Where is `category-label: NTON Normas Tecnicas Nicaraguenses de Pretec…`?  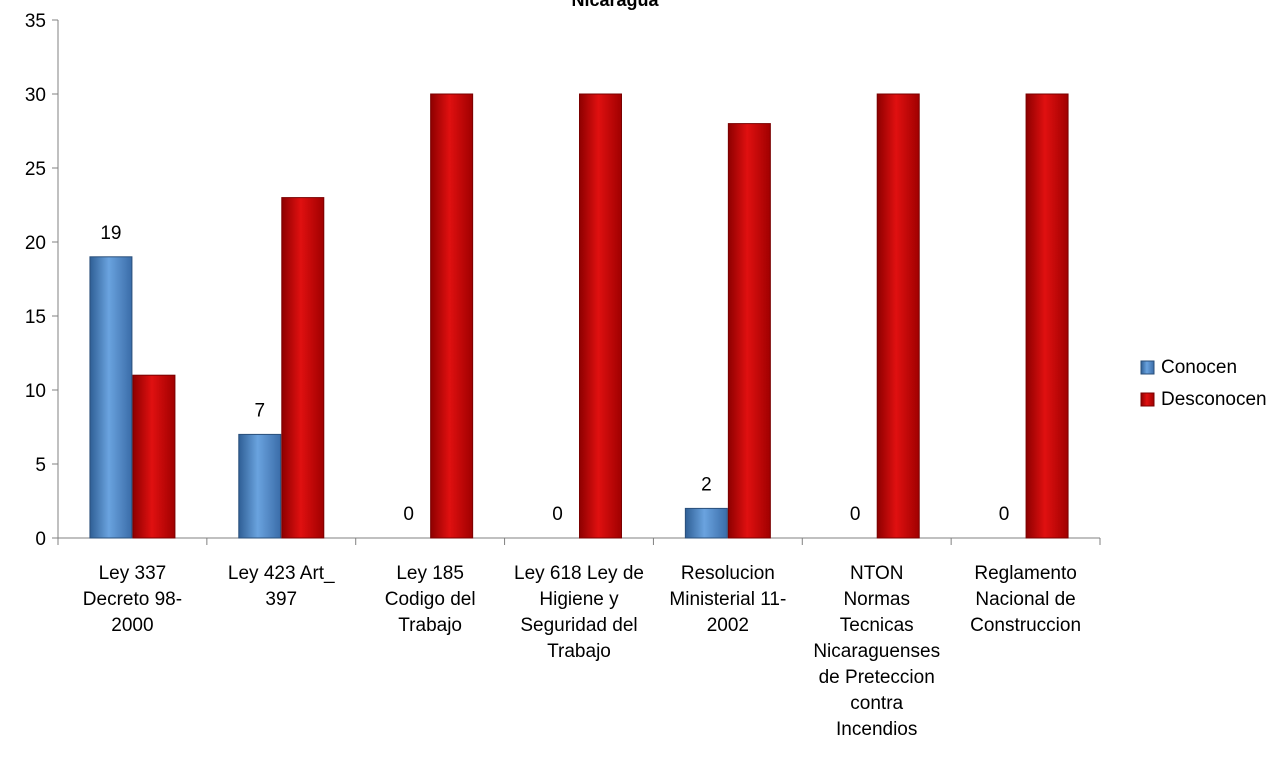 category-label: NTON Normas Tecnicas Nicaraguenses de Pretec… is located at coordinates (876, 651).